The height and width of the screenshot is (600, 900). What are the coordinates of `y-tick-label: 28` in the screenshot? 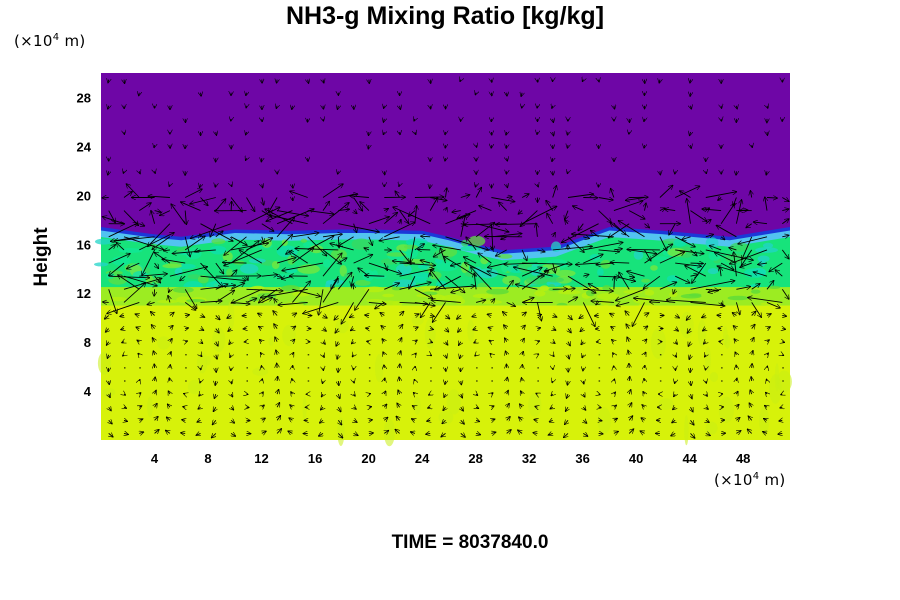 It's located at (84, 98).